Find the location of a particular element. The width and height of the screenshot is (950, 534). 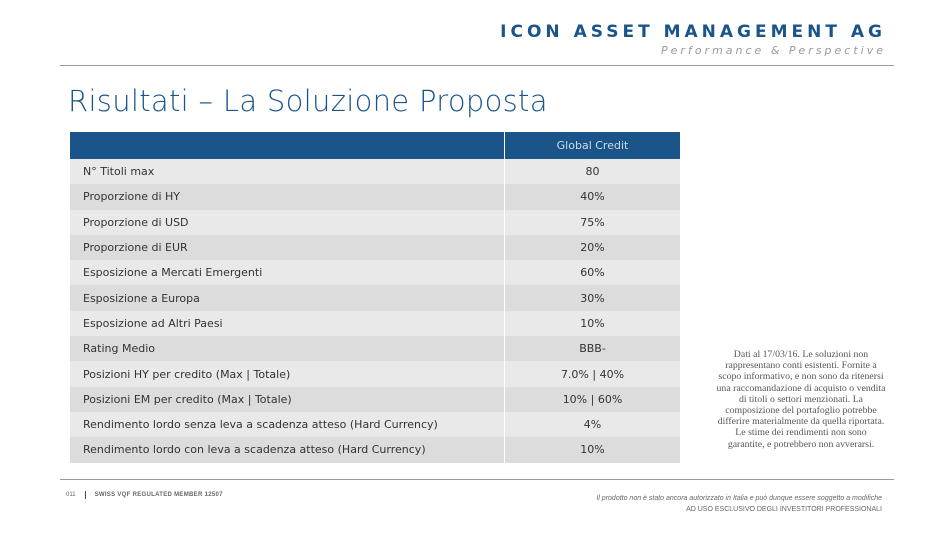

table-row: Rating Medio BBB- is located at coordinates (375, 349).